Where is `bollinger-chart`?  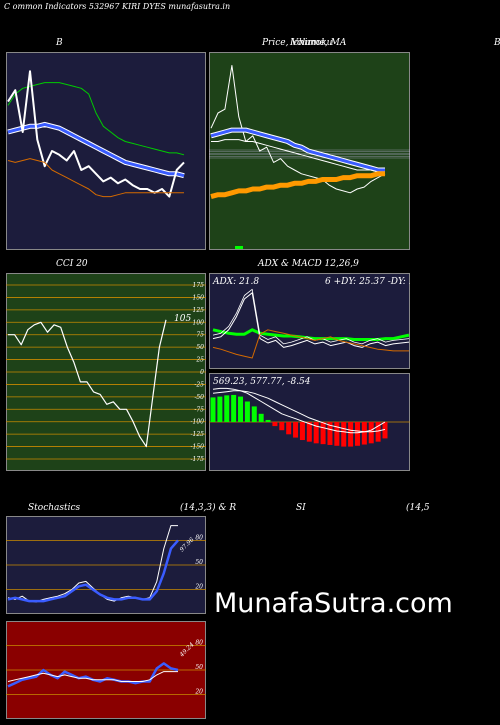 bollinger-chart is located at coordinates (106, 151).